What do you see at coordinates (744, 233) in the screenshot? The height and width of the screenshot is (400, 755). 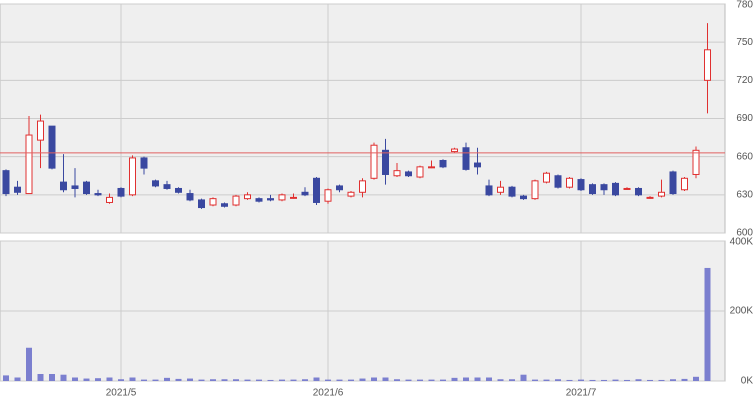 I see `y-tick-label: 600` at bounding box center [744, 233].